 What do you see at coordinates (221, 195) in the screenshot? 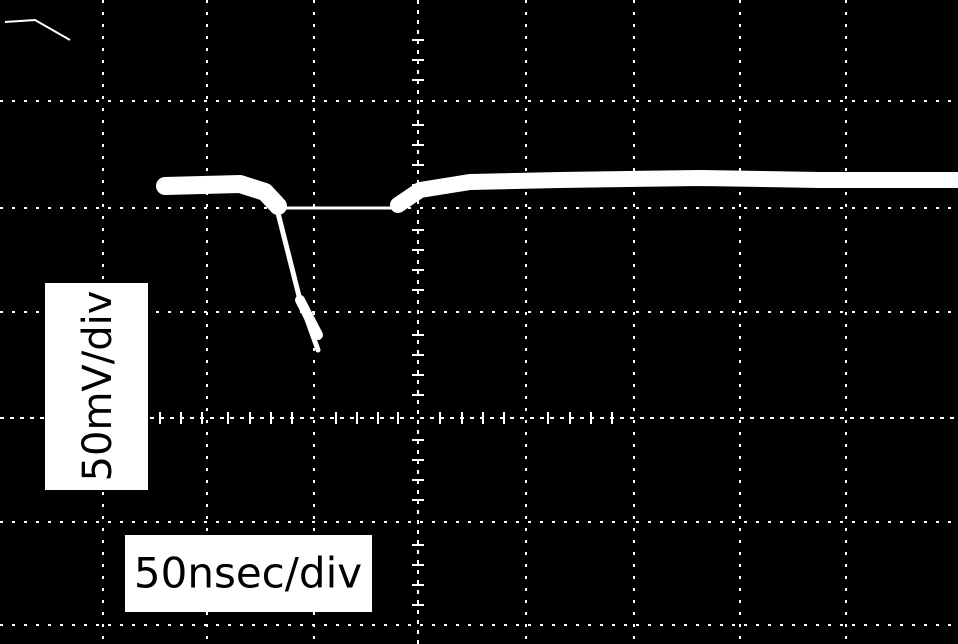
I see `trace-baseline` at bounding box center [221, 195].